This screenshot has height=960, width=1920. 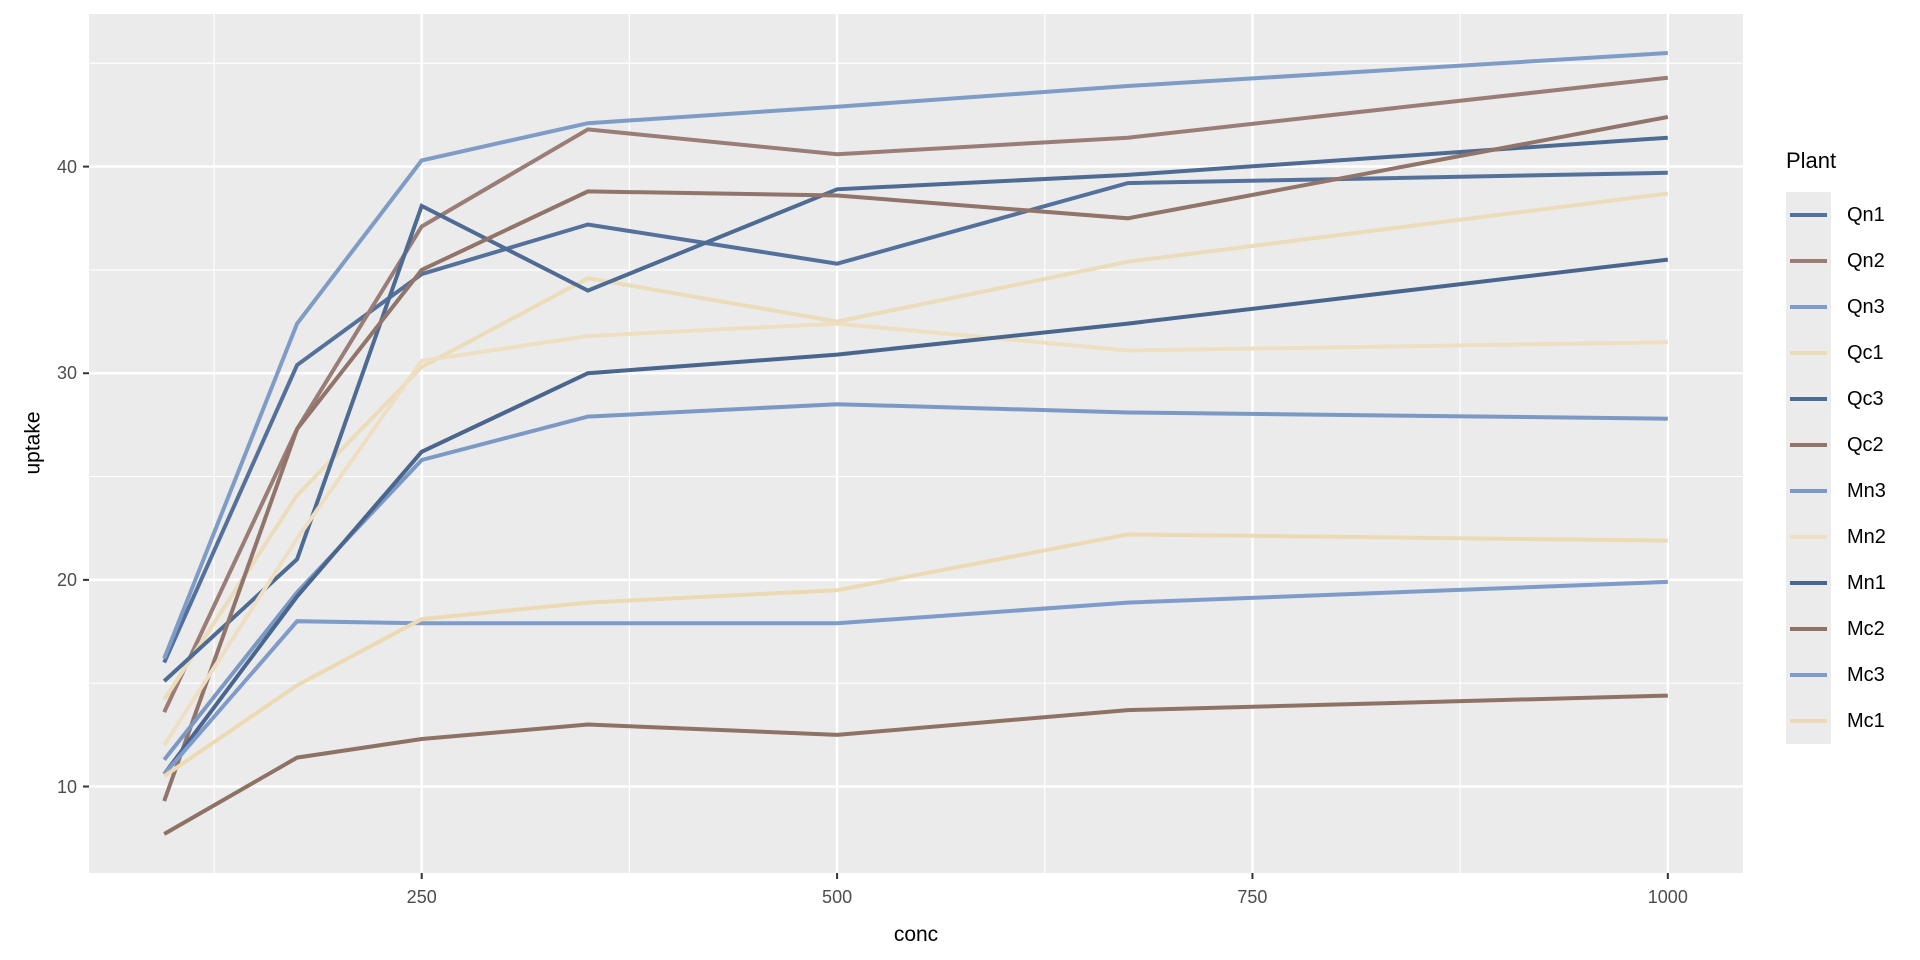 I want to click on legend-key-Mn1, so click(x=1808, y=583).